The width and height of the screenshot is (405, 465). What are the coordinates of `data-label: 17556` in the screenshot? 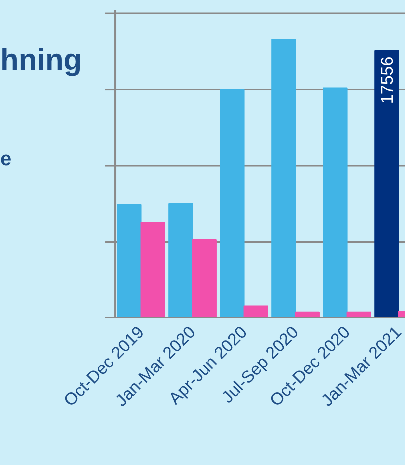 It's located at (387, 80).